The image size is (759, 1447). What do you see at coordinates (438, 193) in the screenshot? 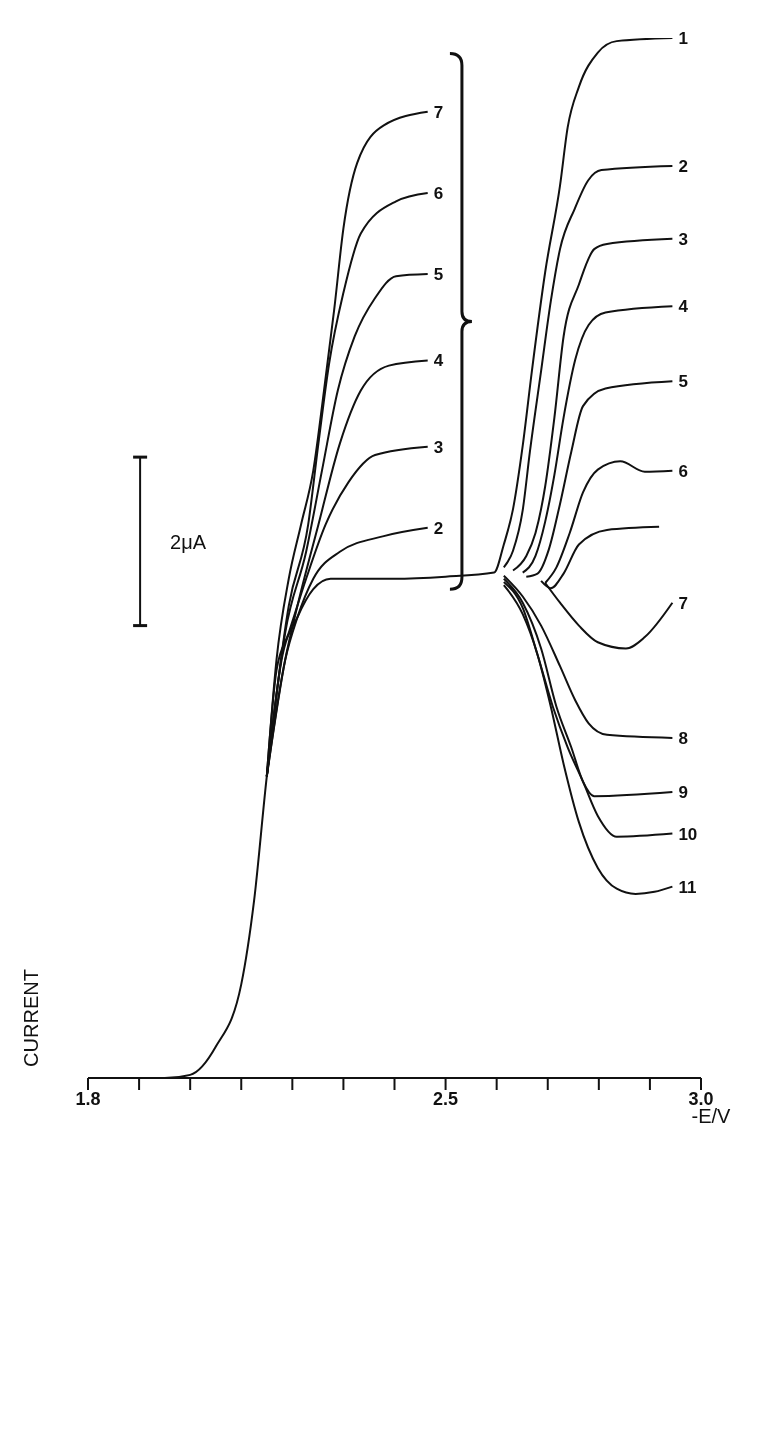
I see `series-label: 6` at bounding box center [438, 193].